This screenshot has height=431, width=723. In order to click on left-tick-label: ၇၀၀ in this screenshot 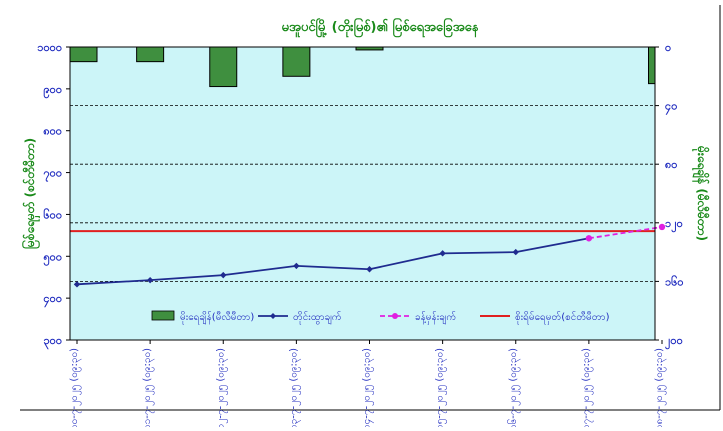, I will do `click(52, 175)`.